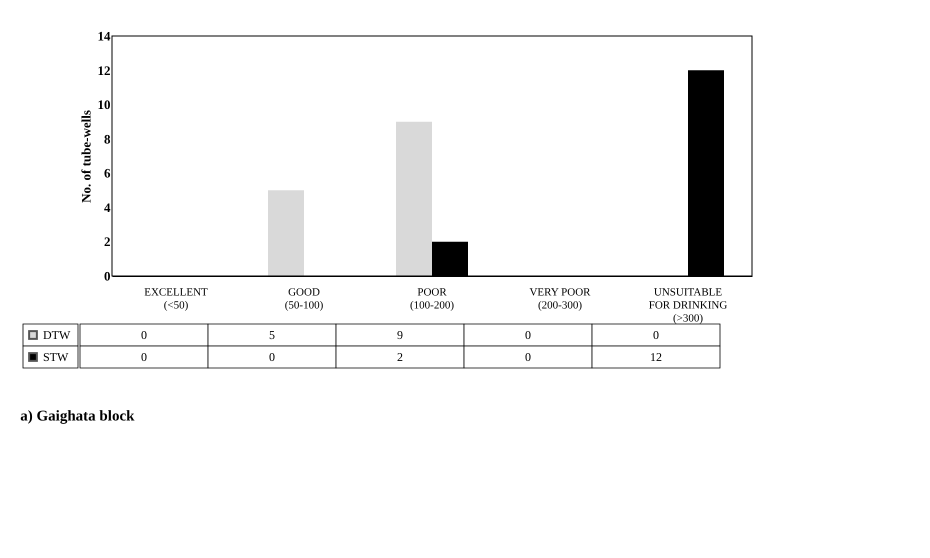 This screenshot has height=558, width=930. I want to click on x-tick-label: GOOD (50-100), so click(304, 299).